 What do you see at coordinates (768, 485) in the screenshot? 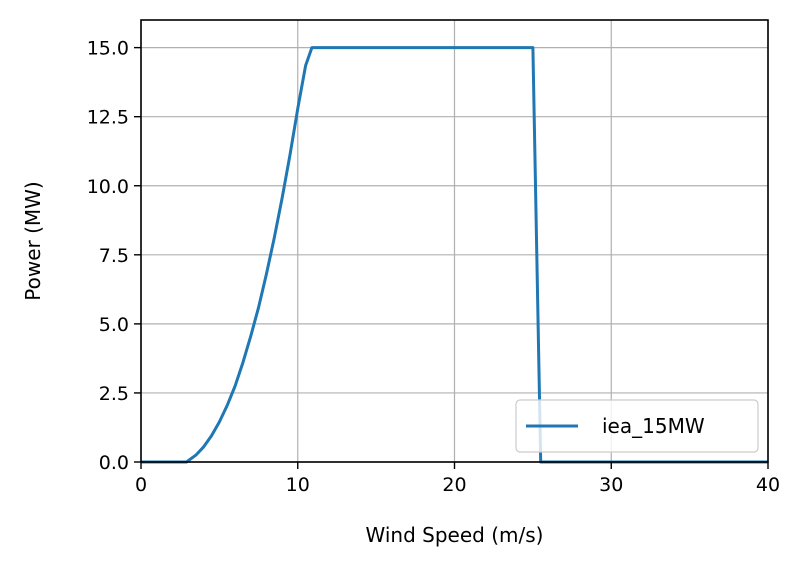
I see `x-tick-label: 40` at bounding box center [768, 485].